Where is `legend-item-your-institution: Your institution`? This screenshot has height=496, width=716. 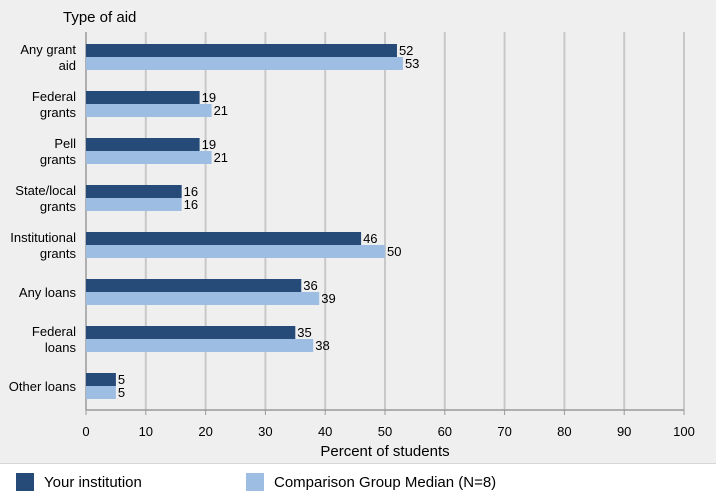 legend-item-your-institution: Your institution is located at coordinates (79, 482).